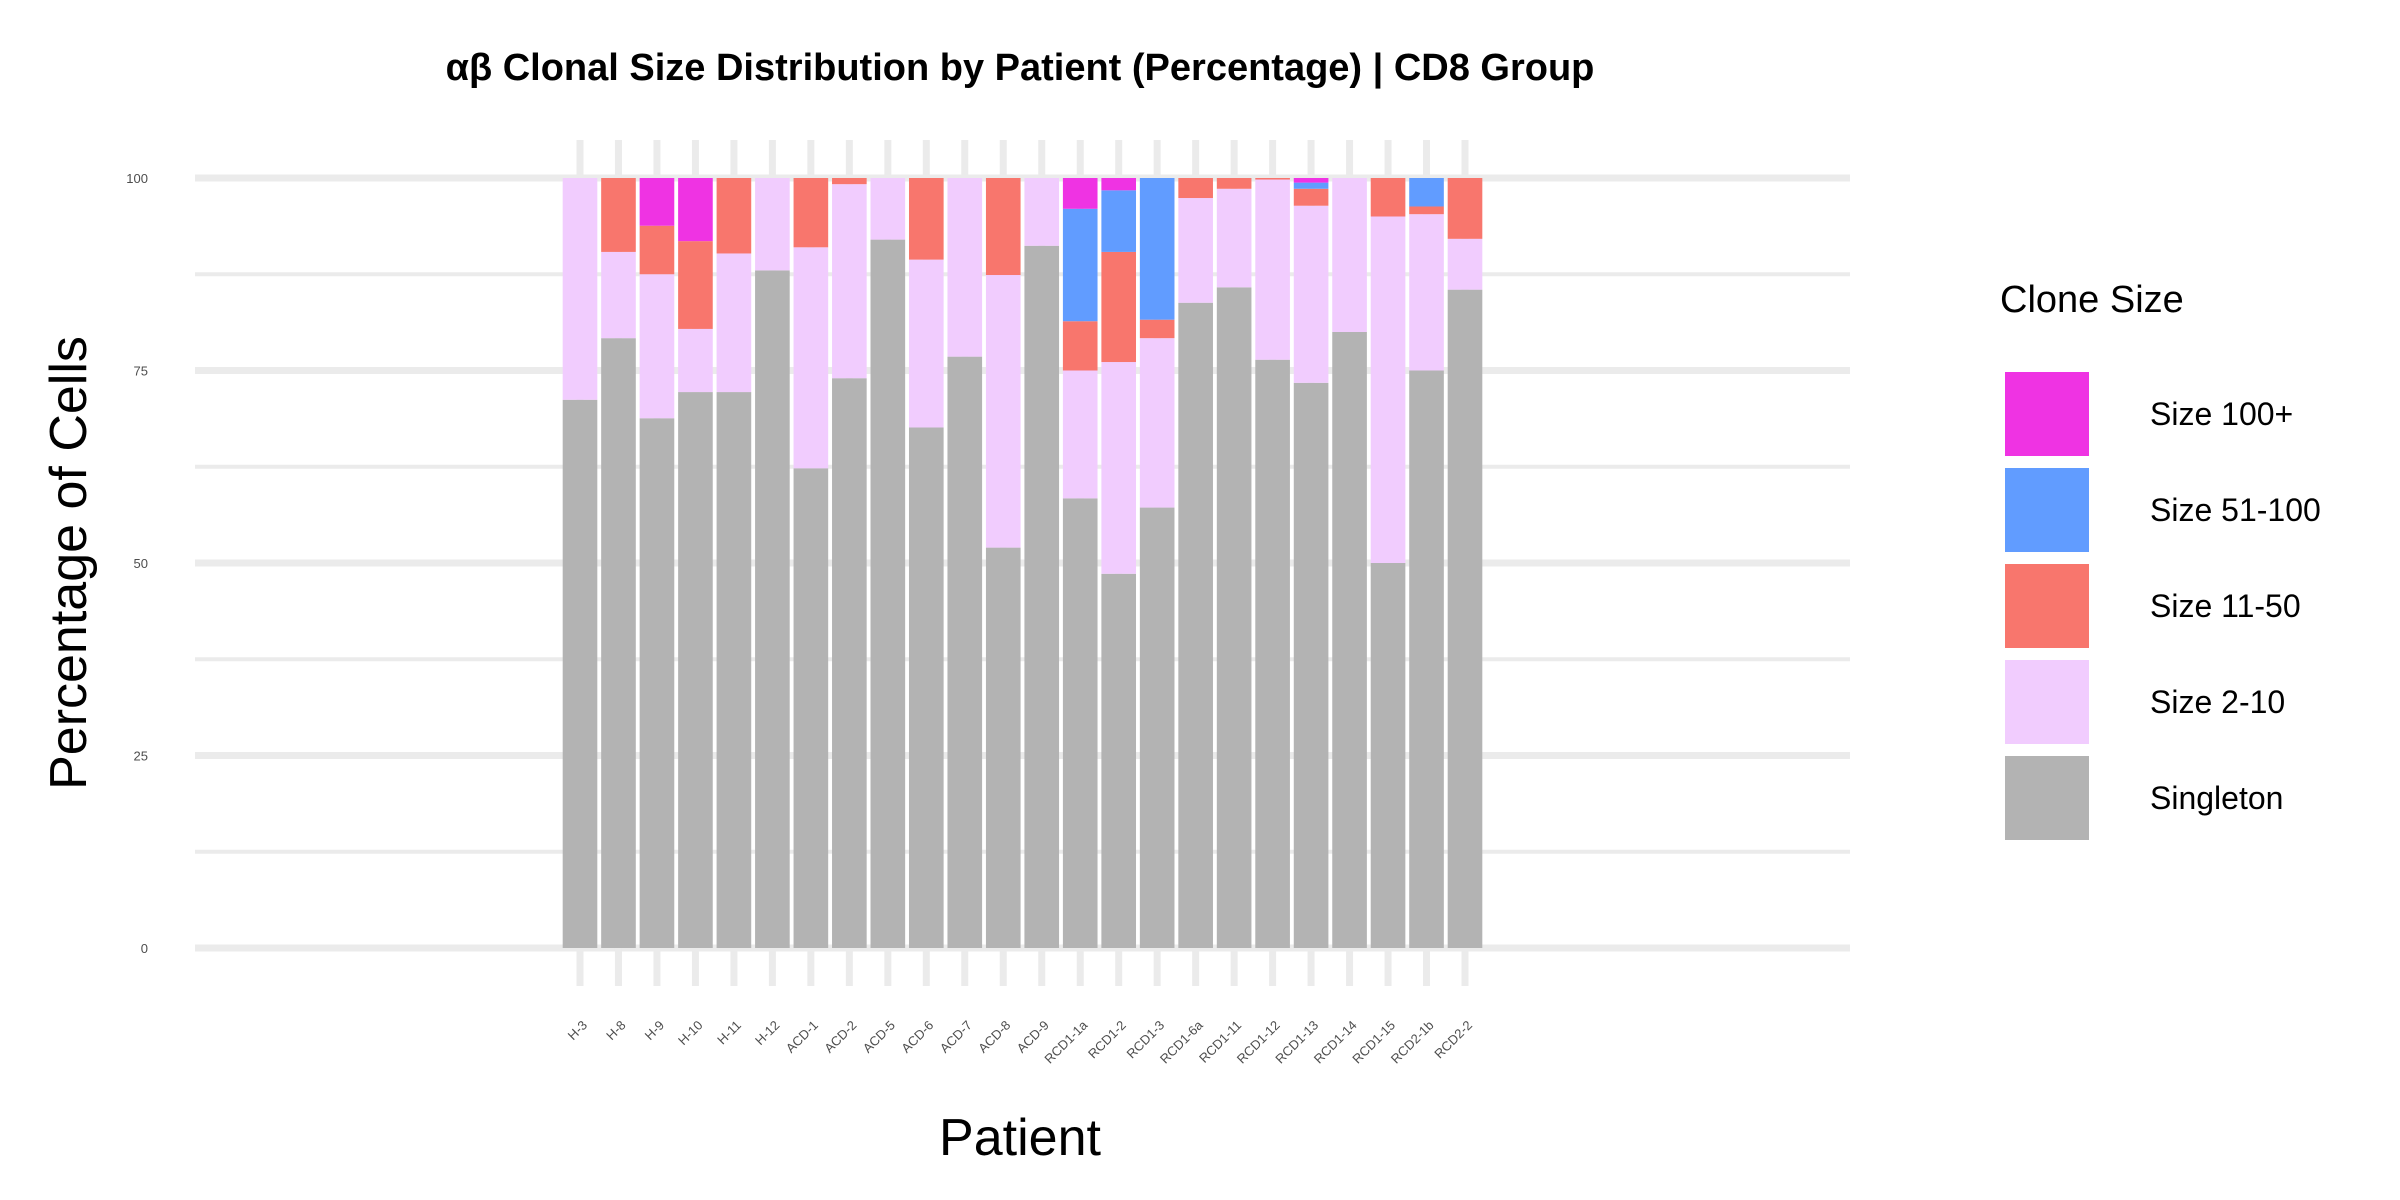 The height and width of the screenshot is (1200, 2400). I want to click on legend-title: Clone Size, so click(2092, 300).